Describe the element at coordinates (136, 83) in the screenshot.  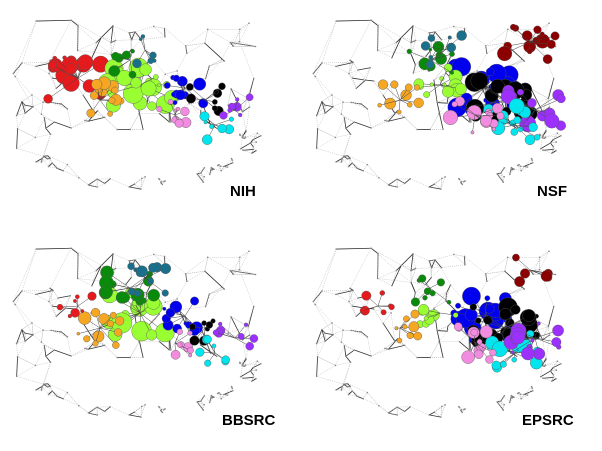
I see `cluster-node-lime` at that location.